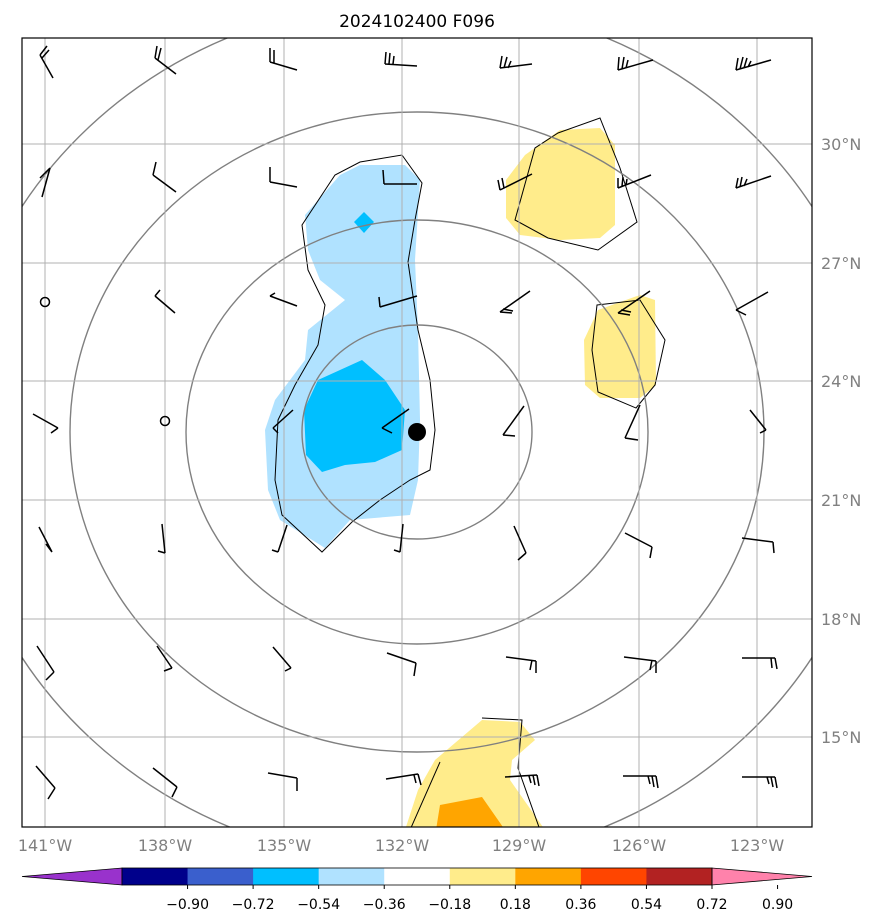 The image size is (883, 924). I want to click on storm-center-marker, so click(417, 432).